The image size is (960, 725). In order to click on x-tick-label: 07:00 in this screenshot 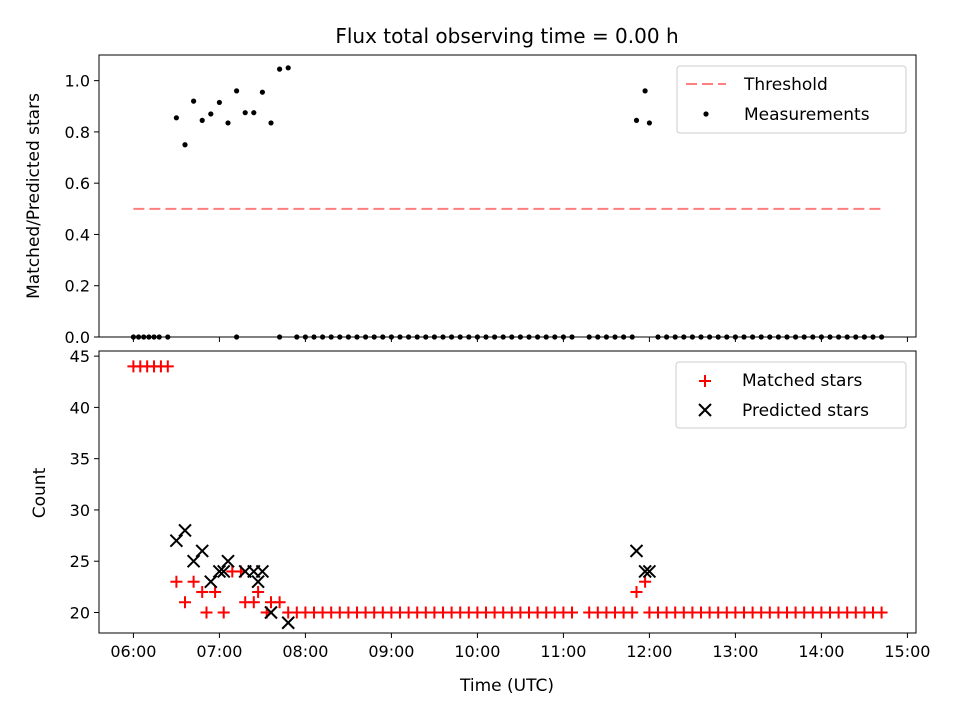, I will do `click(219, 651)`.